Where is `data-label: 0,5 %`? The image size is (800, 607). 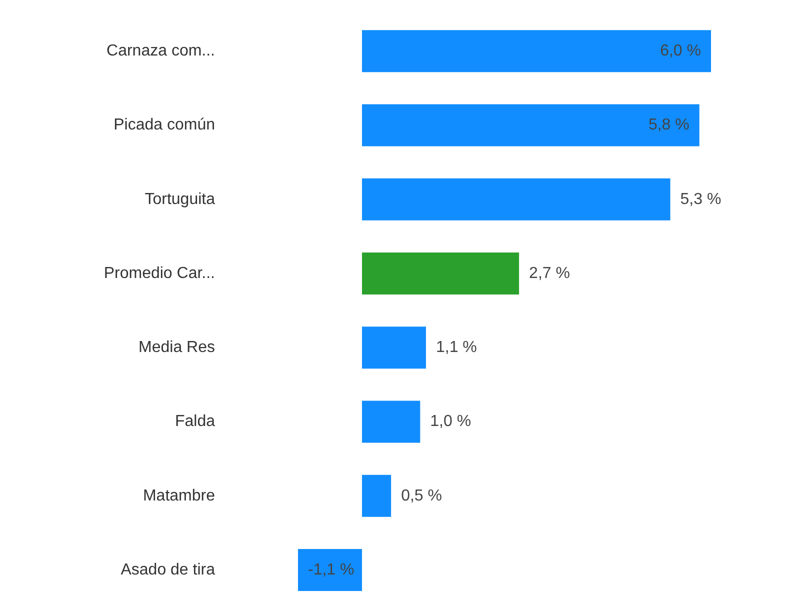
data-label: 0,5 % is located at coordinates (421, 495).